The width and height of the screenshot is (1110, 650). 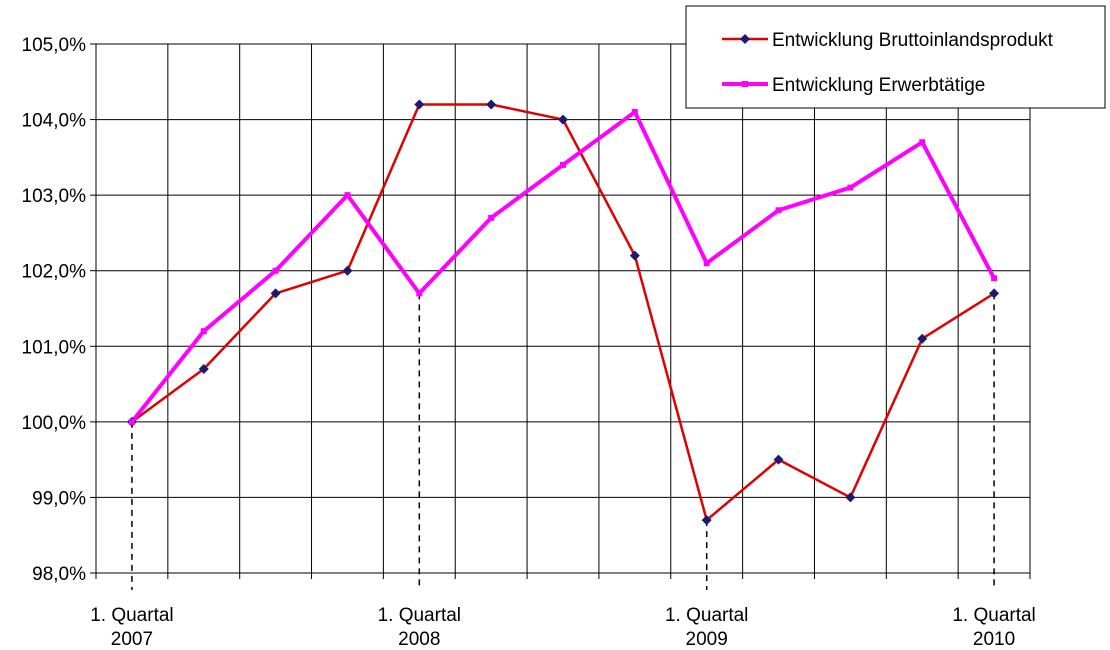 What do you see at coordinates (54, 423) in the screenshot?
I see `y-tick-label: 100,0%` at bounding box center [54, 423].